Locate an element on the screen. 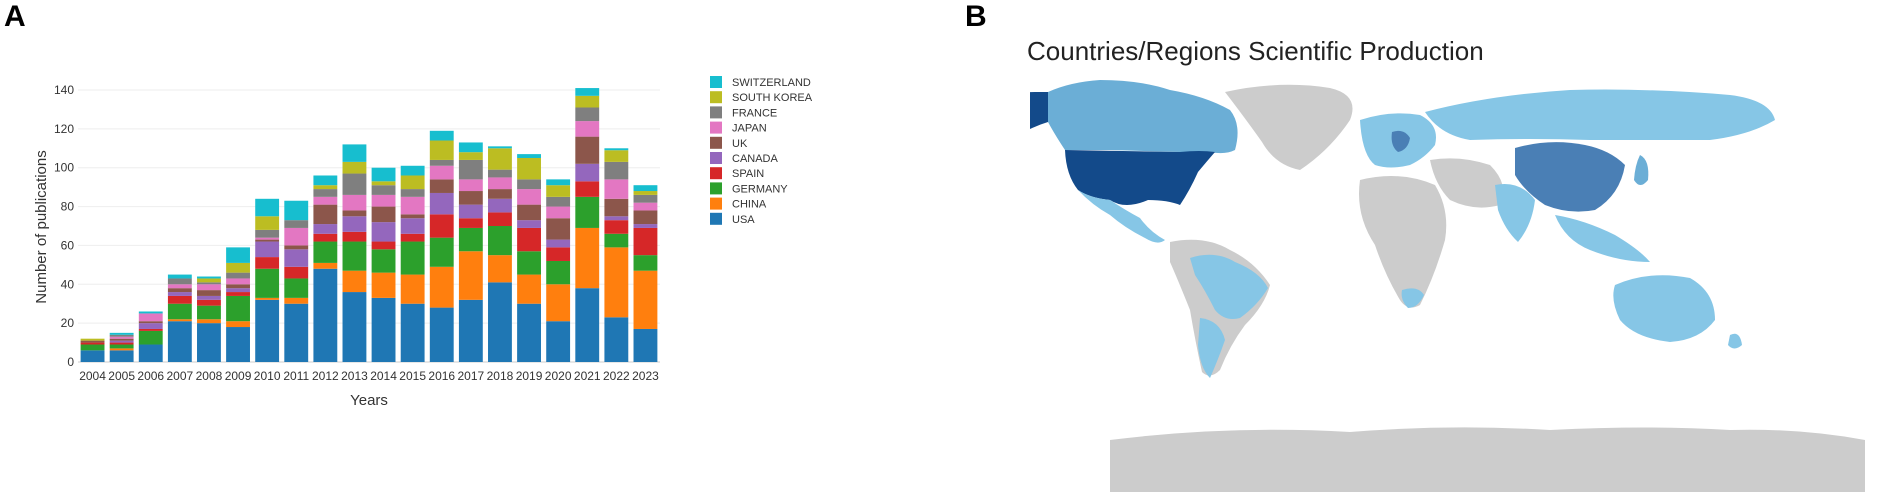 The image size is (1902, 497). y-tick-label: 100 is located at coordinates (64, 168).